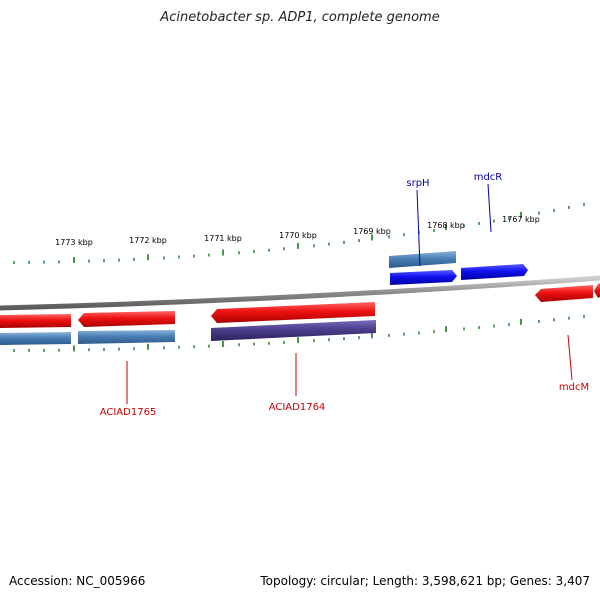 This screenshot has width=600, height=600. What do you see at coordinates (148, 240) in the screenshot?
I see `ruler-label: 1772 kbp` at bounding box center [148, 240].